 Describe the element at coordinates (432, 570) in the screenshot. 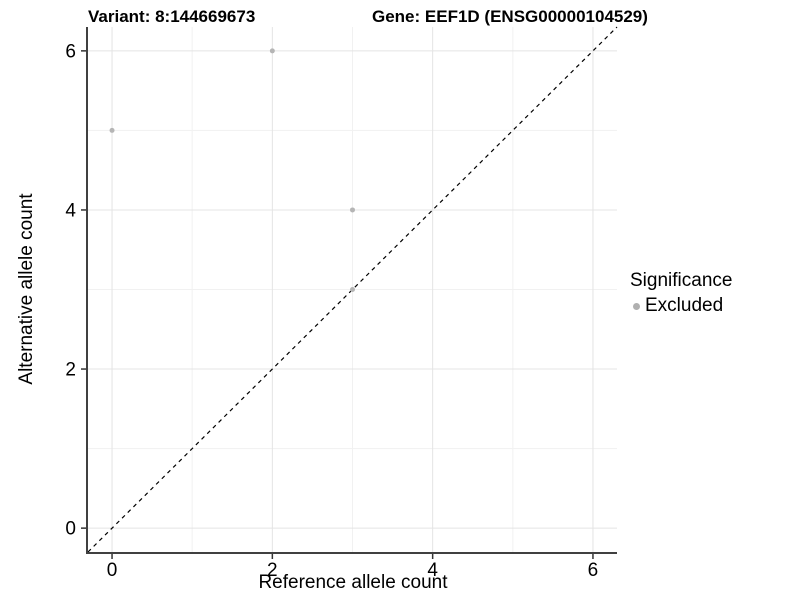

I see `x-tick-label: 4` at that location.